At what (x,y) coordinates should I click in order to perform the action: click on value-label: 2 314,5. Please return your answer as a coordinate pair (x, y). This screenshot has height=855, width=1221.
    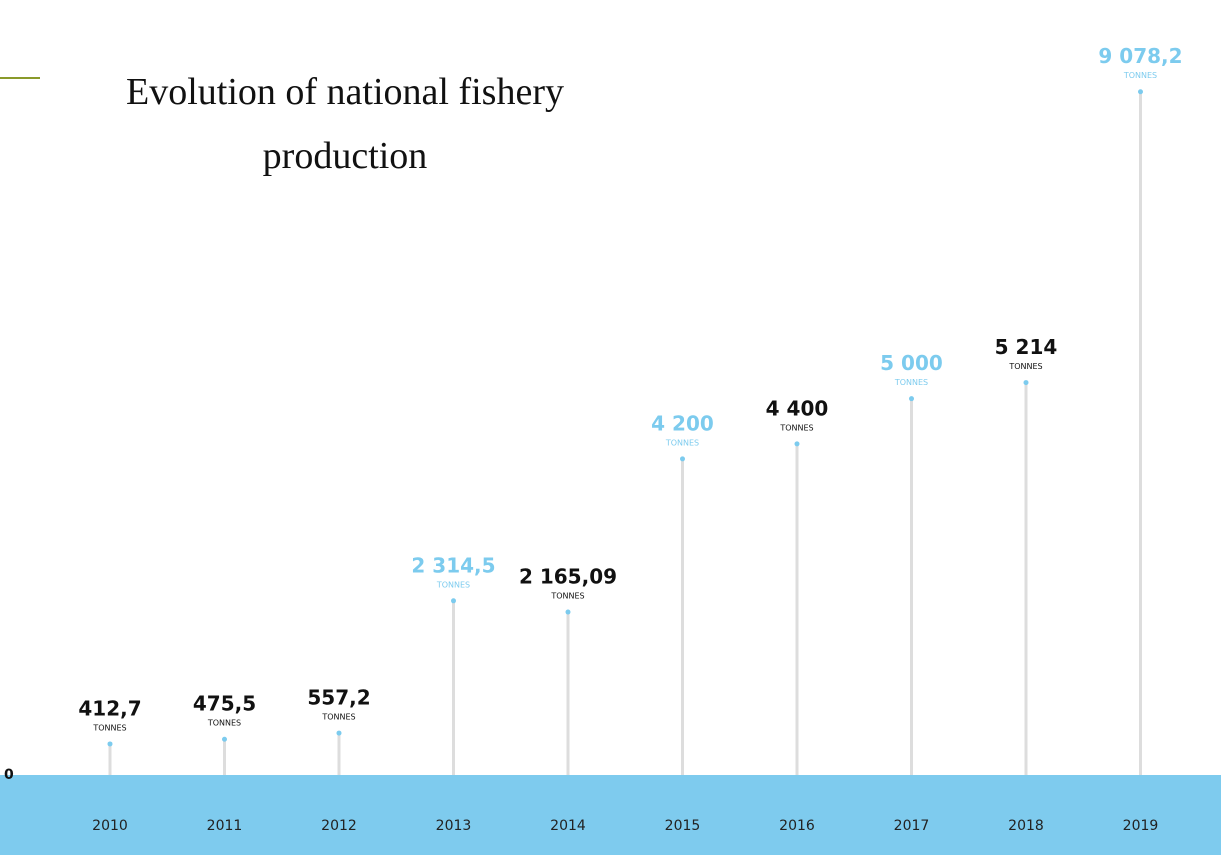
    Looking at the image, I should click on (453, 565).